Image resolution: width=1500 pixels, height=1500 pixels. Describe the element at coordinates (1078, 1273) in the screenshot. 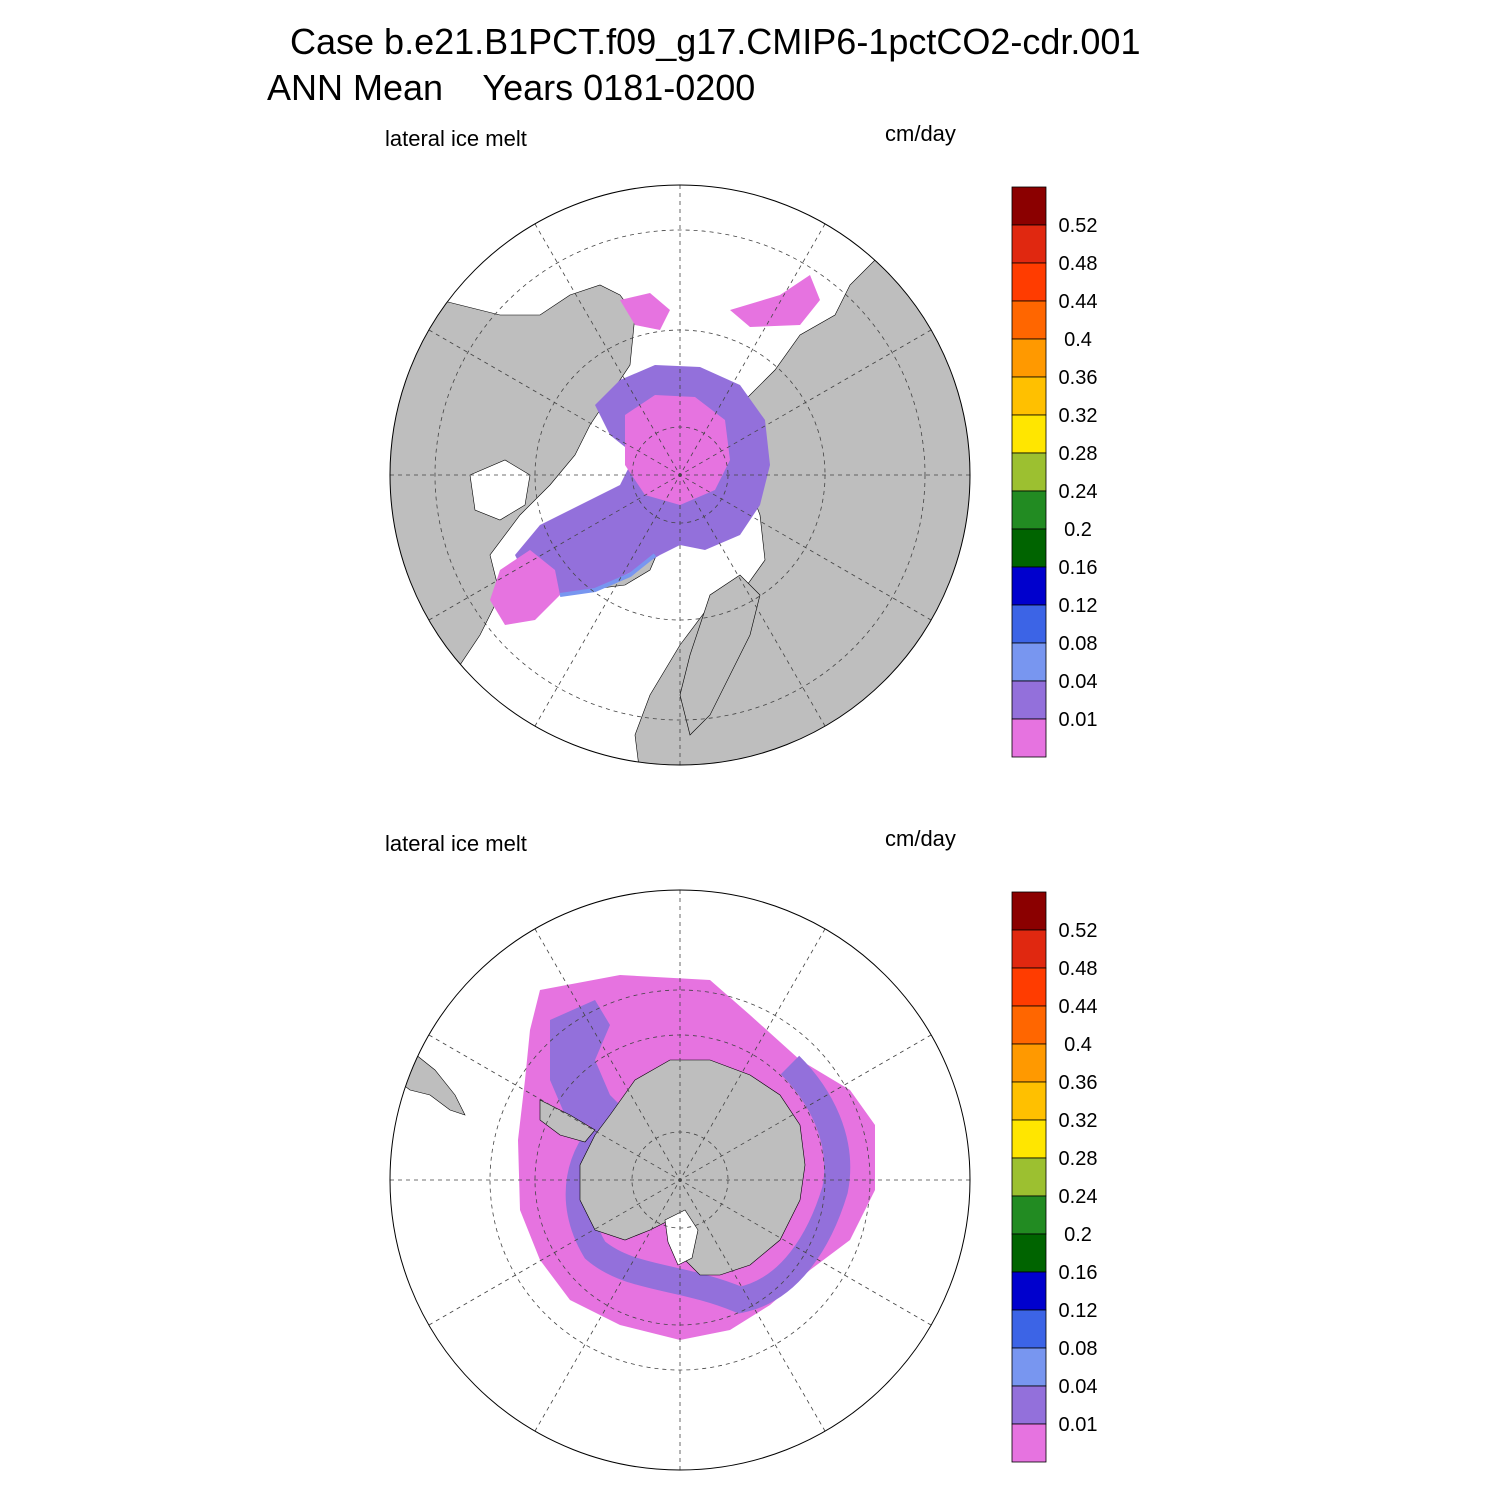

I see `south-colorbar-tick-label: 0.16` at that location.